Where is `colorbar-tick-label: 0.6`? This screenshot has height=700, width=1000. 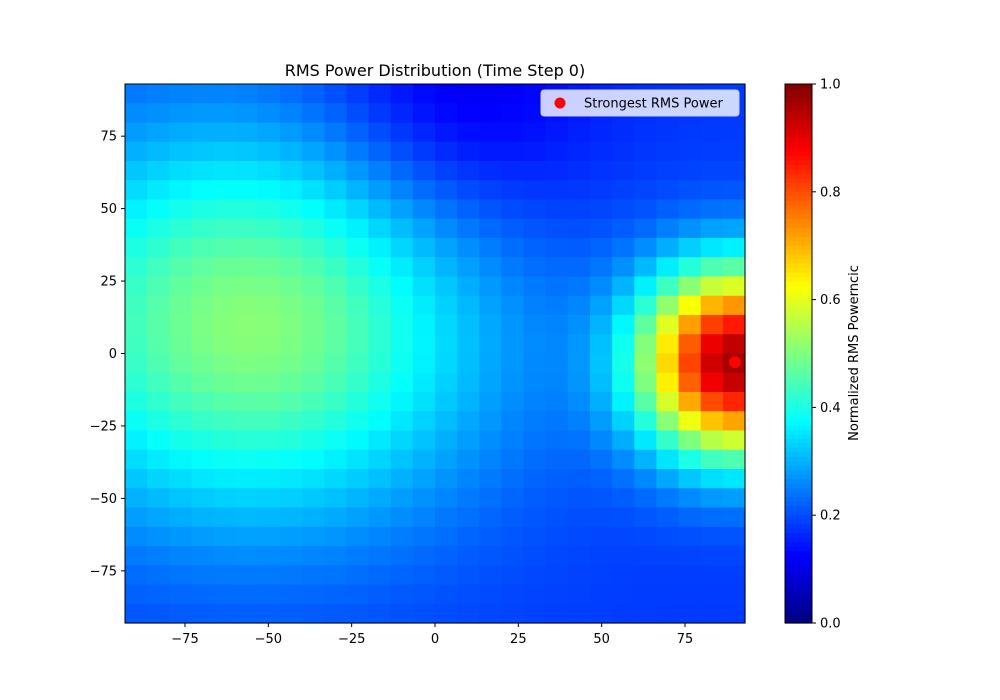 colorbar-tick-label: 0.6 is located at coordinates (830, 300).